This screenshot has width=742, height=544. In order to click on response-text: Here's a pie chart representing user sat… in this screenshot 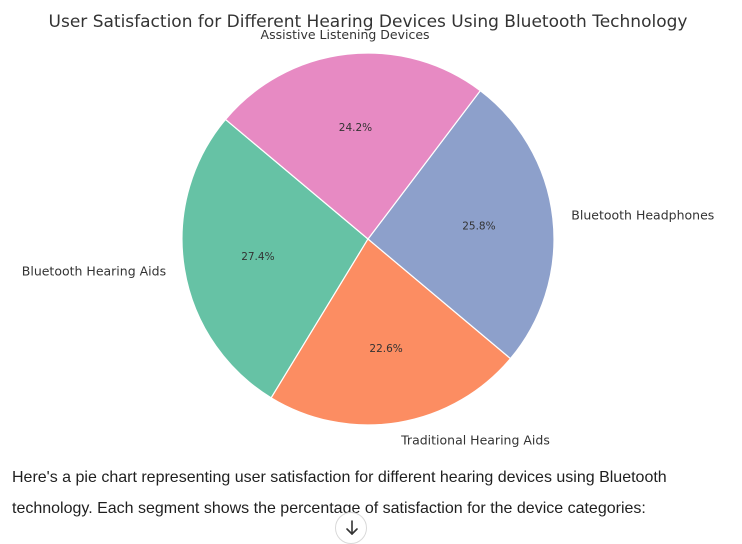, I will do `click(339, 493)`.